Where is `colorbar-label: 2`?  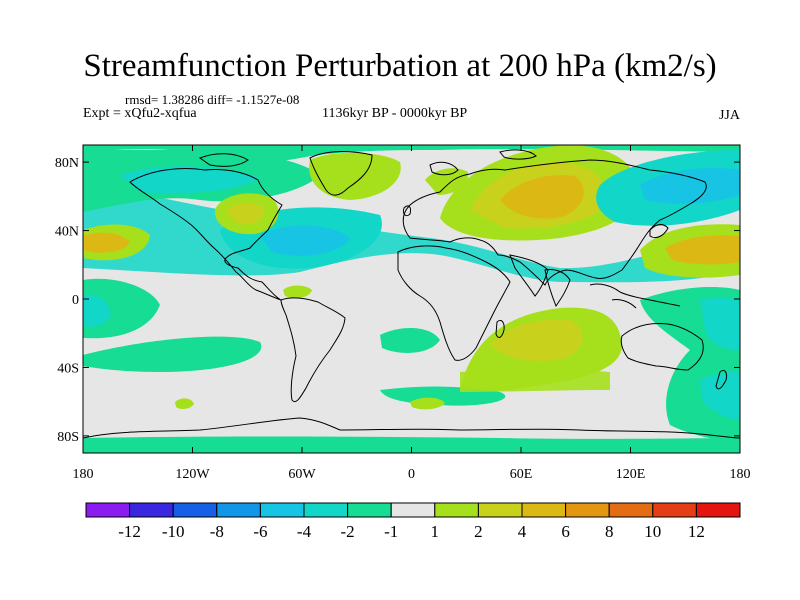
colorbar-label: 2 is located at coordinates (478, 531).